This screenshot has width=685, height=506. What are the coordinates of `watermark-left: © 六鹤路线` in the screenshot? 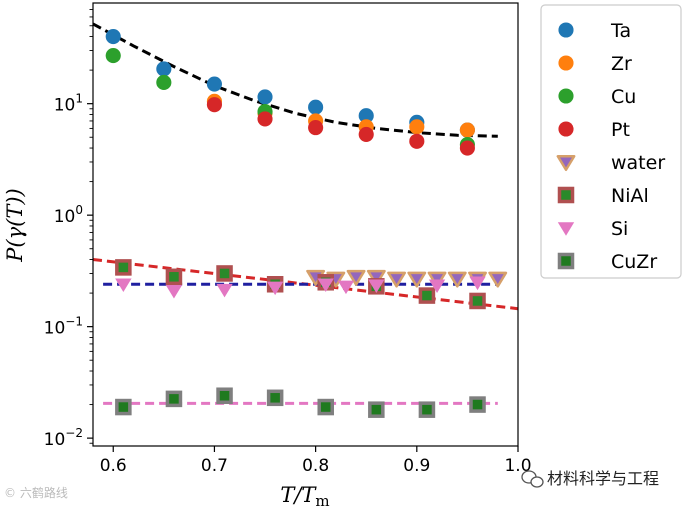 It's located at (36, 492).